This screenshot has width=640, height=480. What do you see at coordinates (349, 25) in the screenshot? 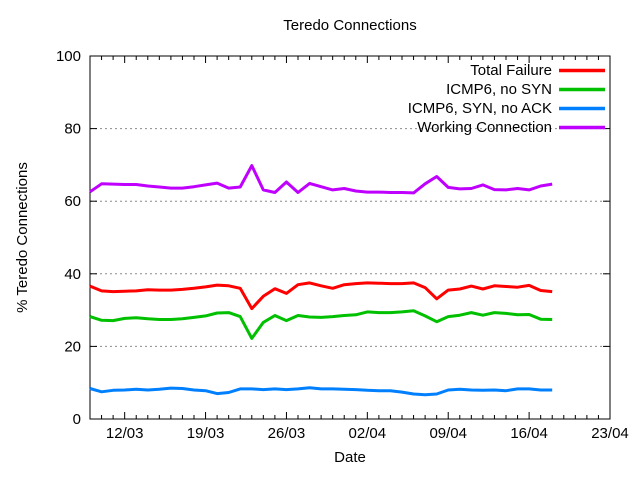
I see `chart-title: Teredo Connections` at bounding box center [349, 25].